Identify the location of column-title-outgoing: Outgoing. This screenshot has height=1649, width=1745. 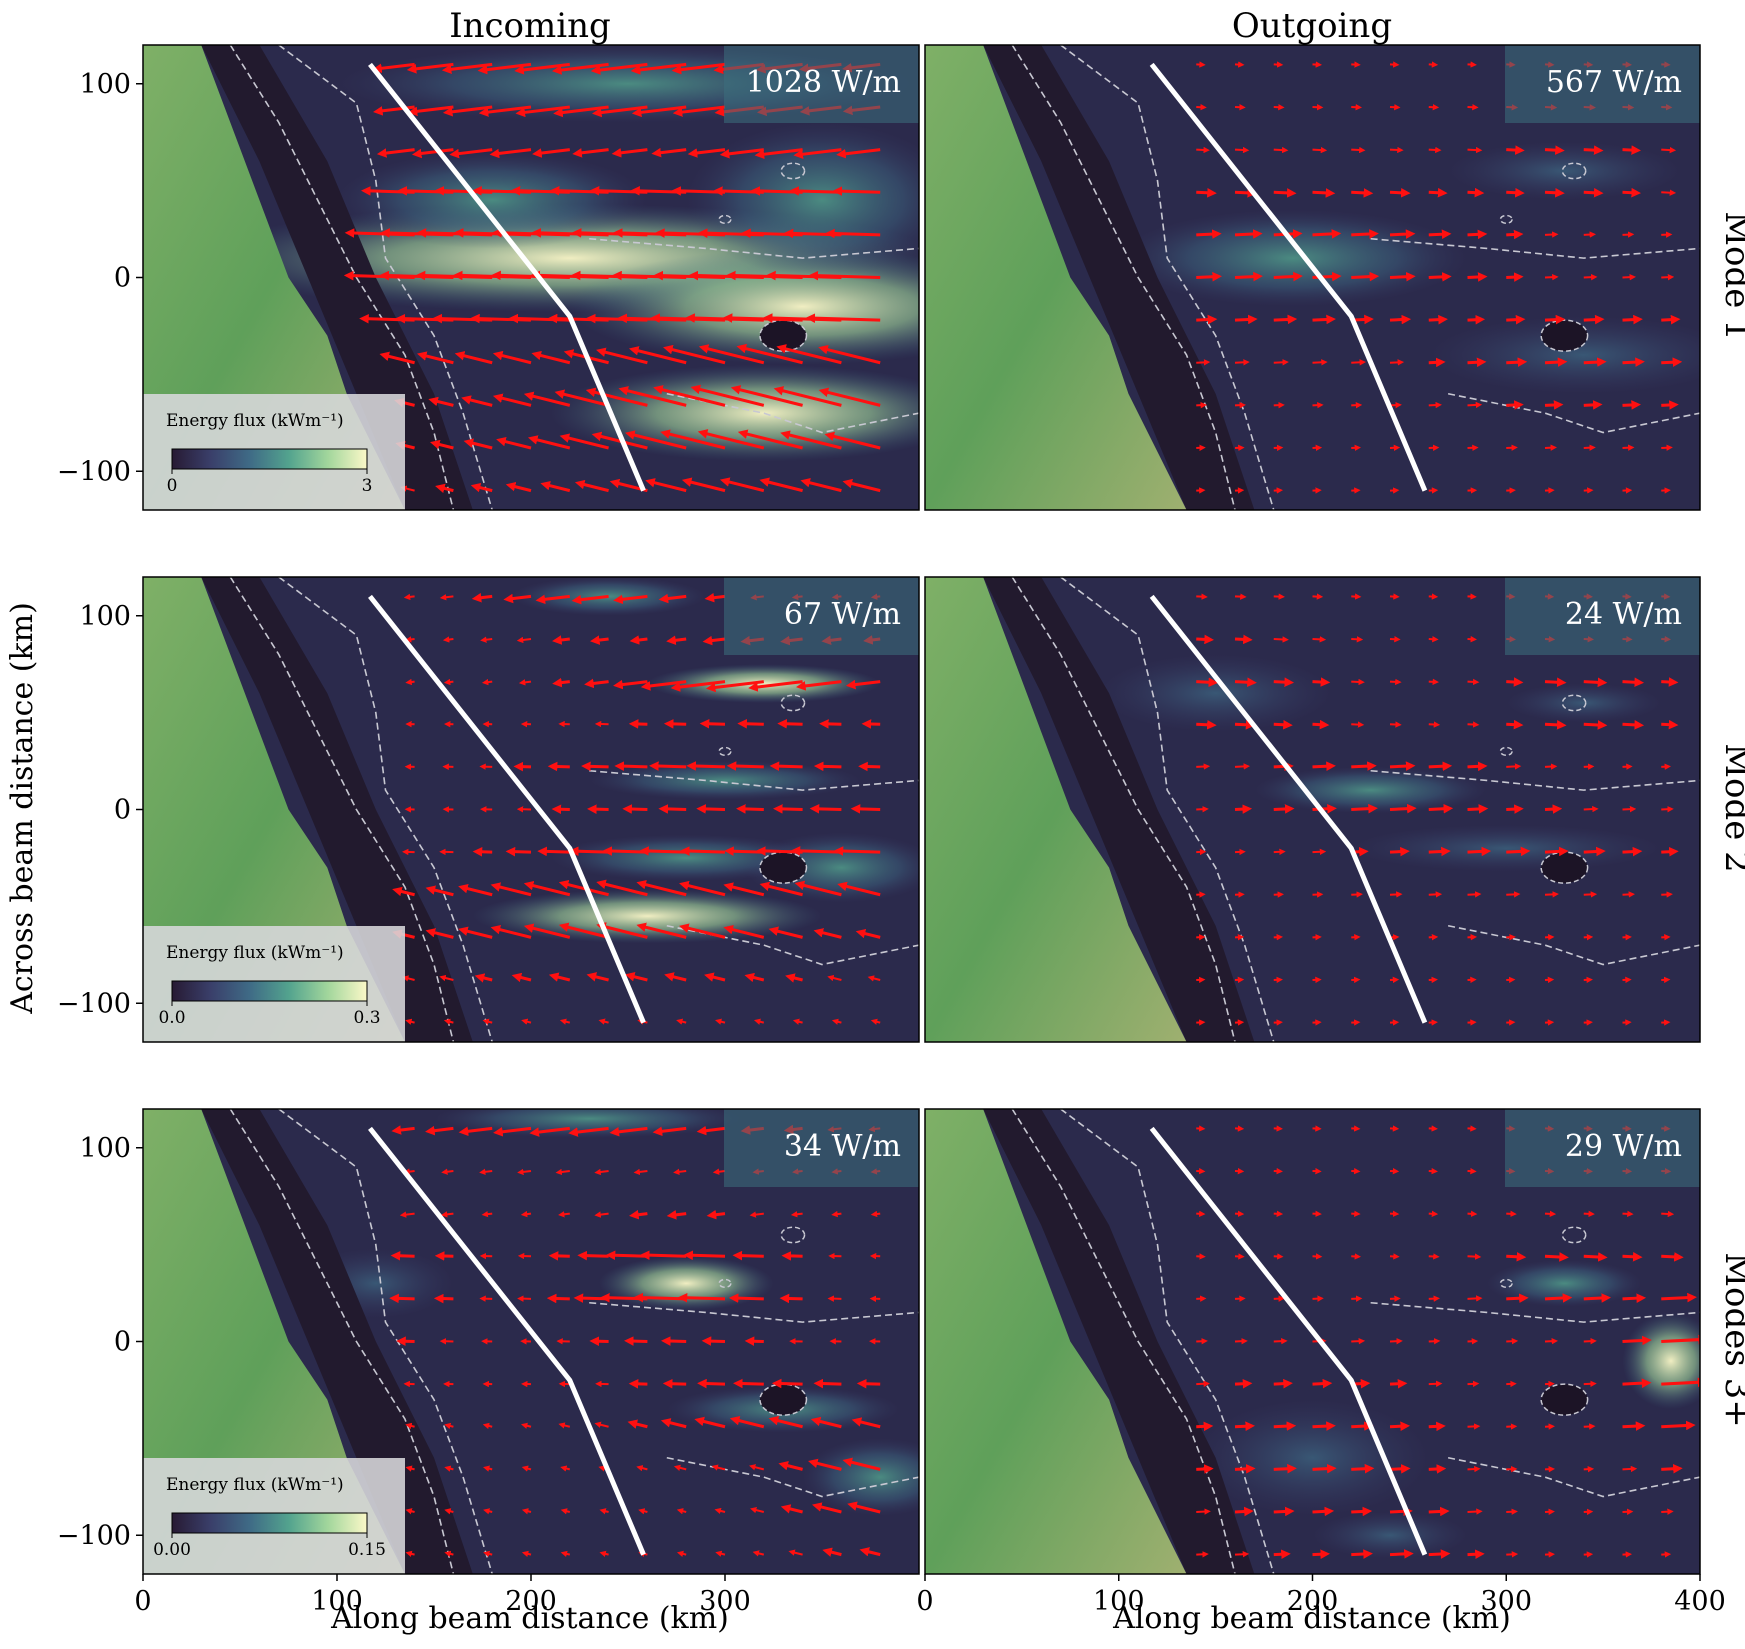
(1312, 26).